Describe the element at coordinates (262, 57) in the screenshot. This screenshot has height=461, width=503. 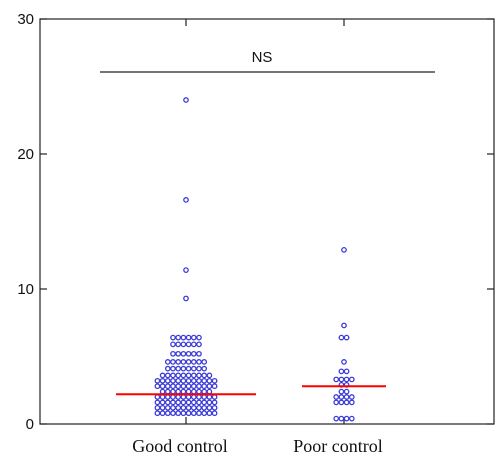
I see `significance-label: NS` at that location.